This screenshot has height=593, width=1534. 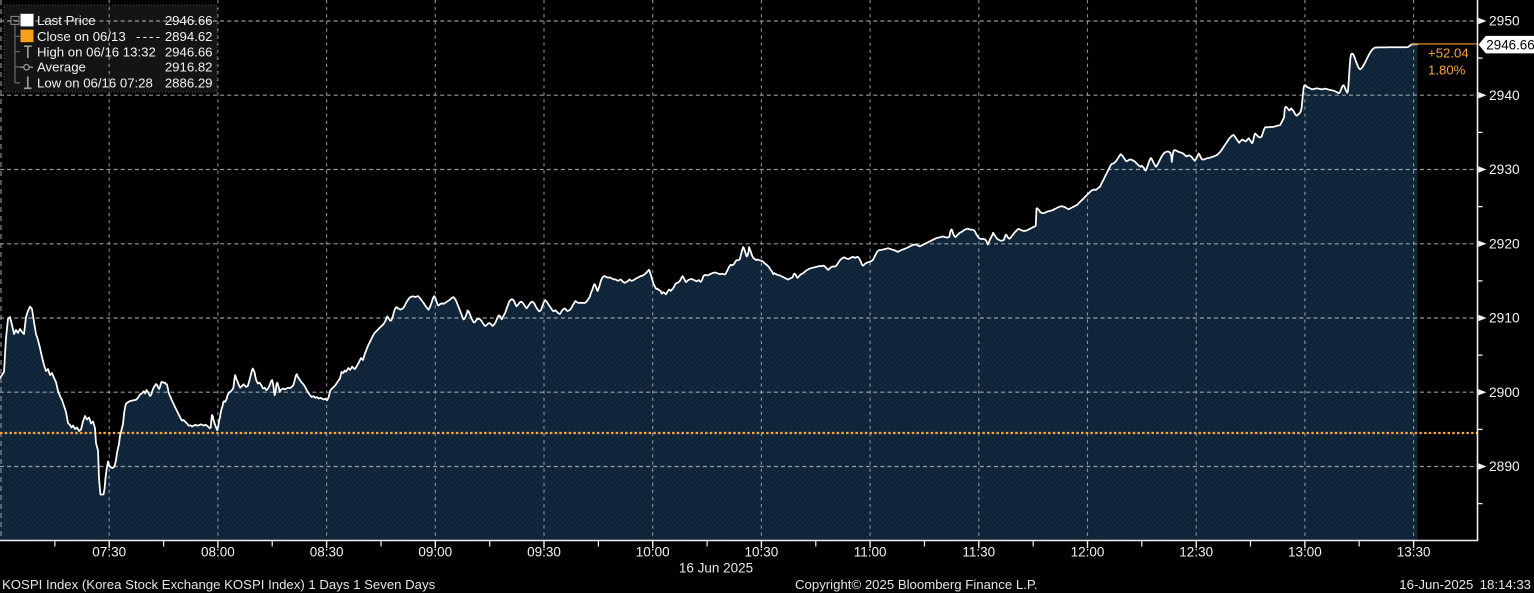 What do you see at coordinates (1448, 53) in the screenshot?
I see `svg-text: +52.04` at bounding box center [1448, 53].